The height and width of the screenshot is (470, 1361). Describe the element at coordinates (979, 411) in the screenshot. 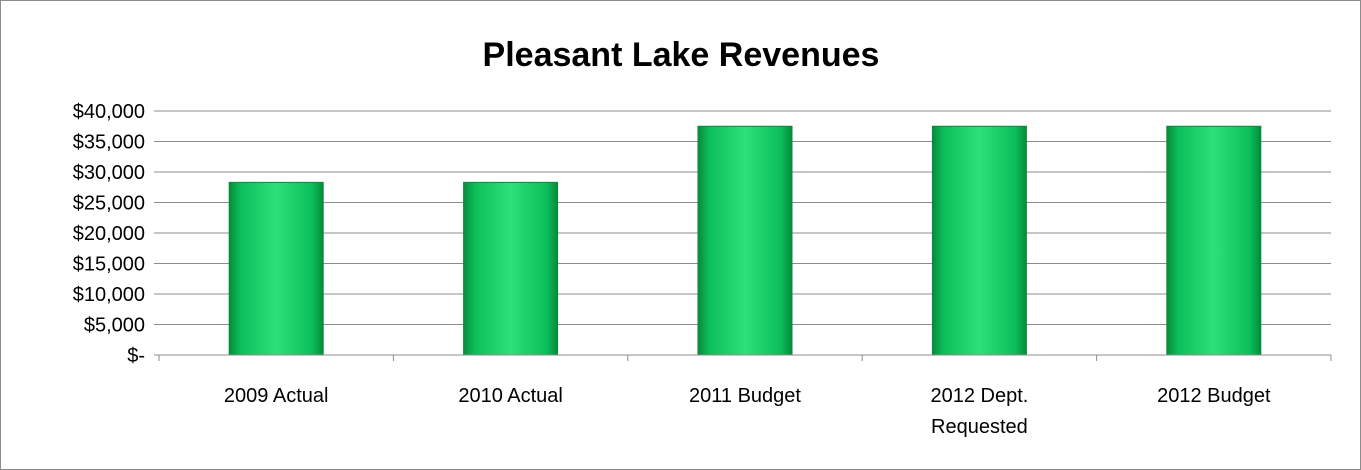

I see `x-tick-label: 2012 Dept. Requested` at that location.